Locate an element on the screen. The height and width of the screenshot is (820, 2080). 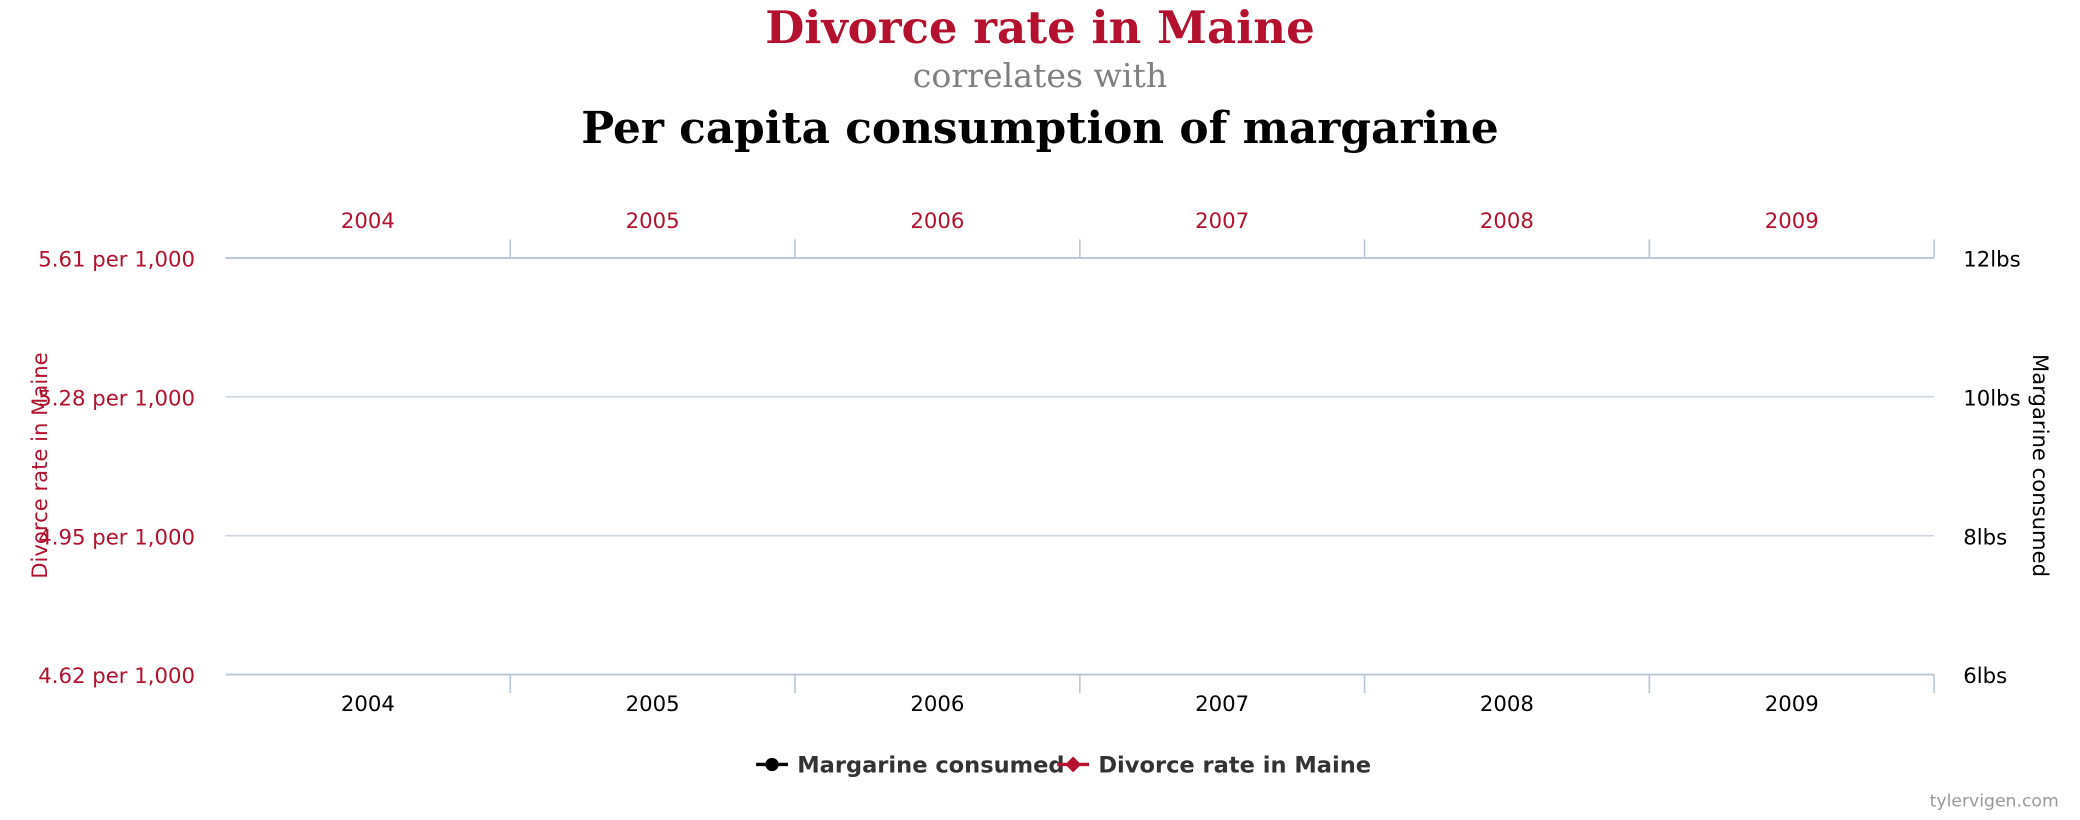
x-tick-label-top: 2009 is located at coordinates (1792, 220).